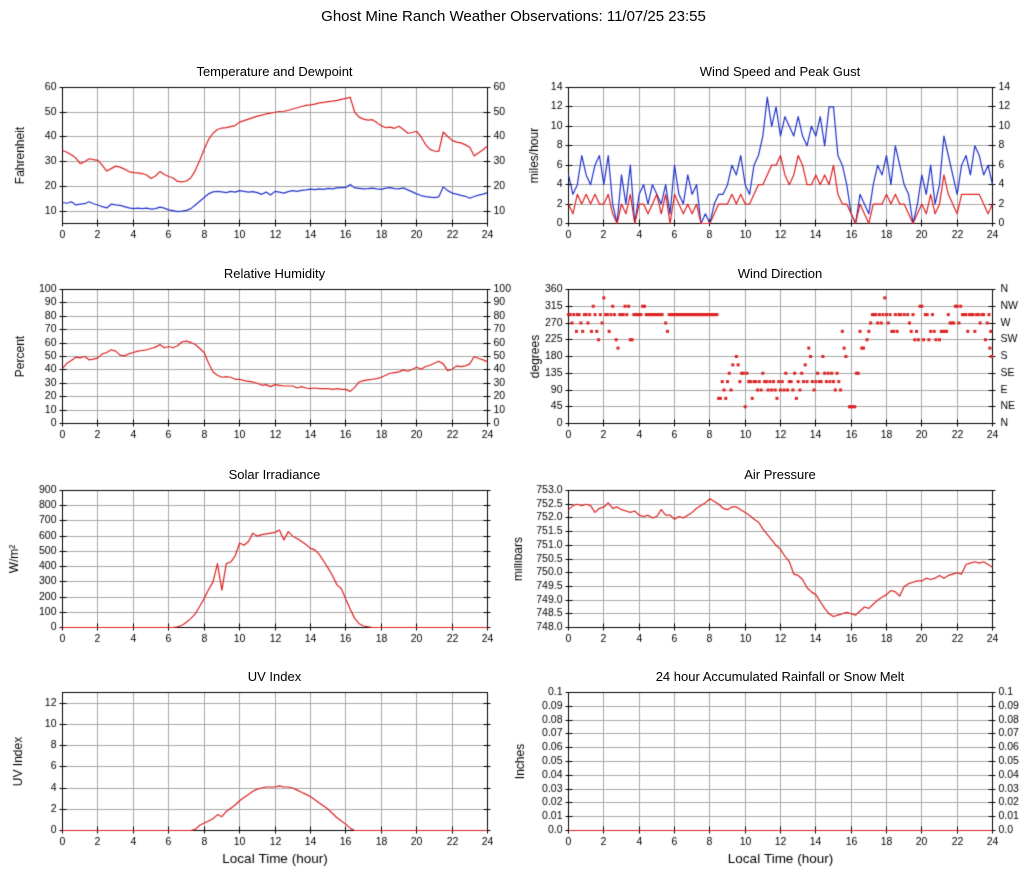 This screenshot has height=878, width=1027. I want to click on air-pressure-canvas, so click(770, 557).